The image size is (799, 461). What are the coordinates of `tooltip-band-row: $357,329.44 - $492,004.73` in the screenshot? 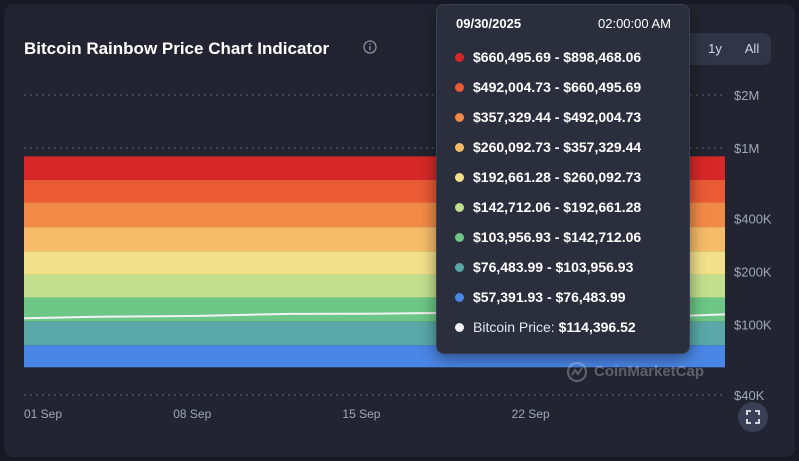 It's located at (548, 117).